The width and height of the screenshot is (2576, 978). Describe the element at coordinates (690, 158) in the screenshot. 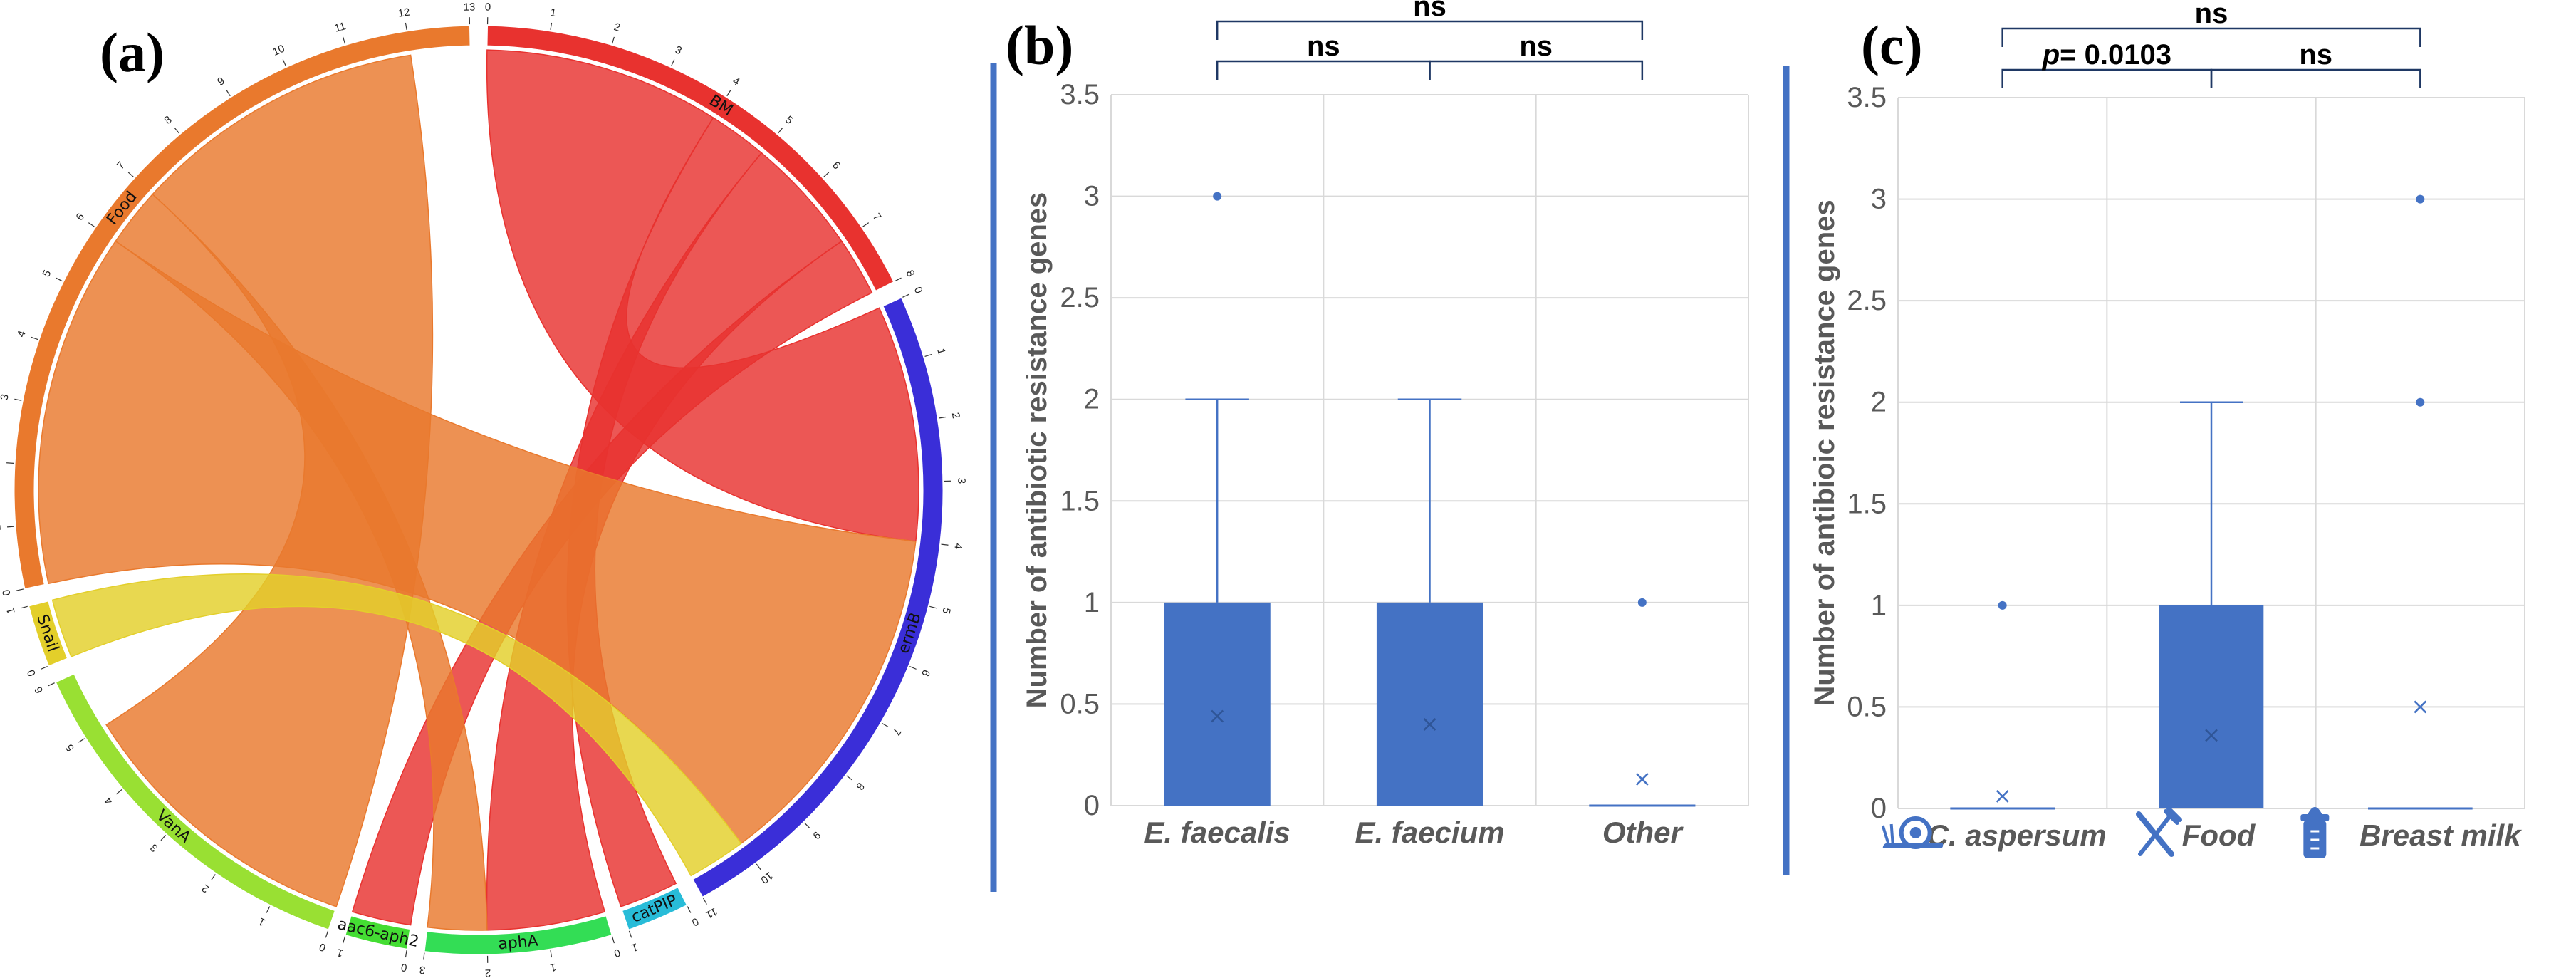

I see `chord-sector-BM` at that location.